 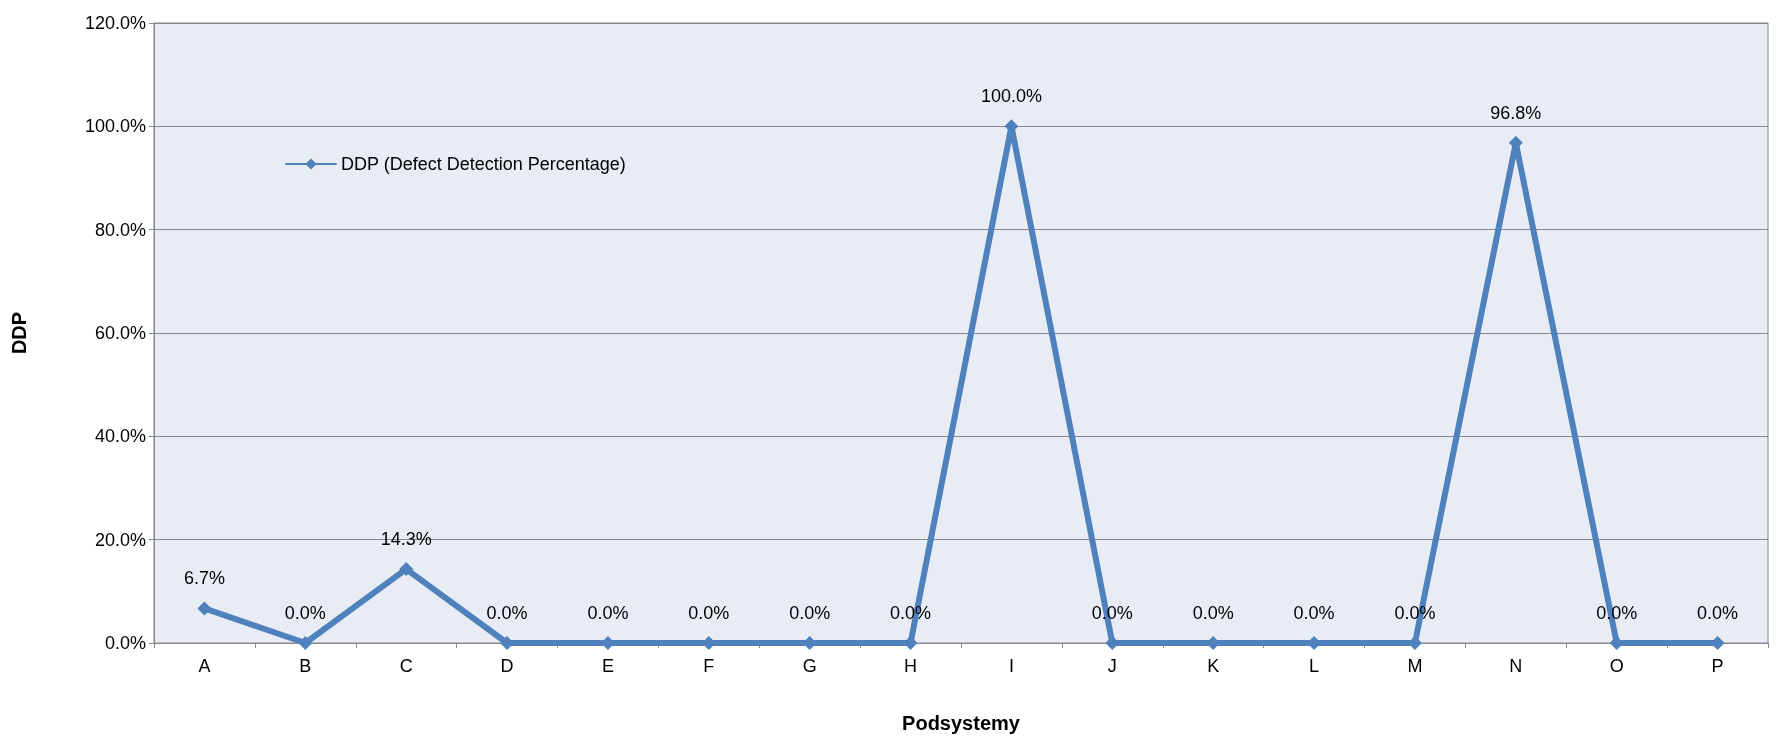 I want to click on x-tick-label: M, so click(x=1415, y=666).